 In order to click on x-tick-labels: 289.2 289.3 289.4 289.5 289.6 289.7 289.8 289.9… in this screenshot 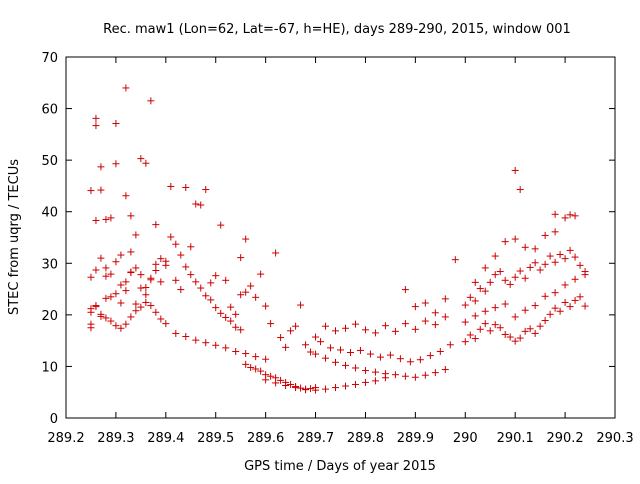, I will do `click(340, 438)`.